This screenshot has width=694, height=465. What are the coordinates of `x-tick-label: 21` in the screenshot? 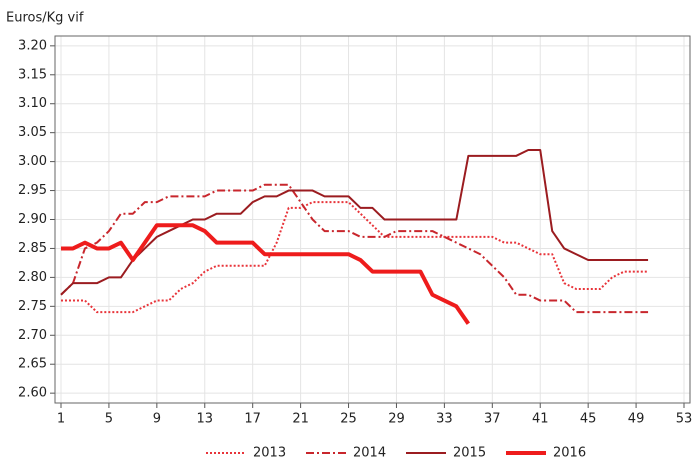 It's located at (300, 419).